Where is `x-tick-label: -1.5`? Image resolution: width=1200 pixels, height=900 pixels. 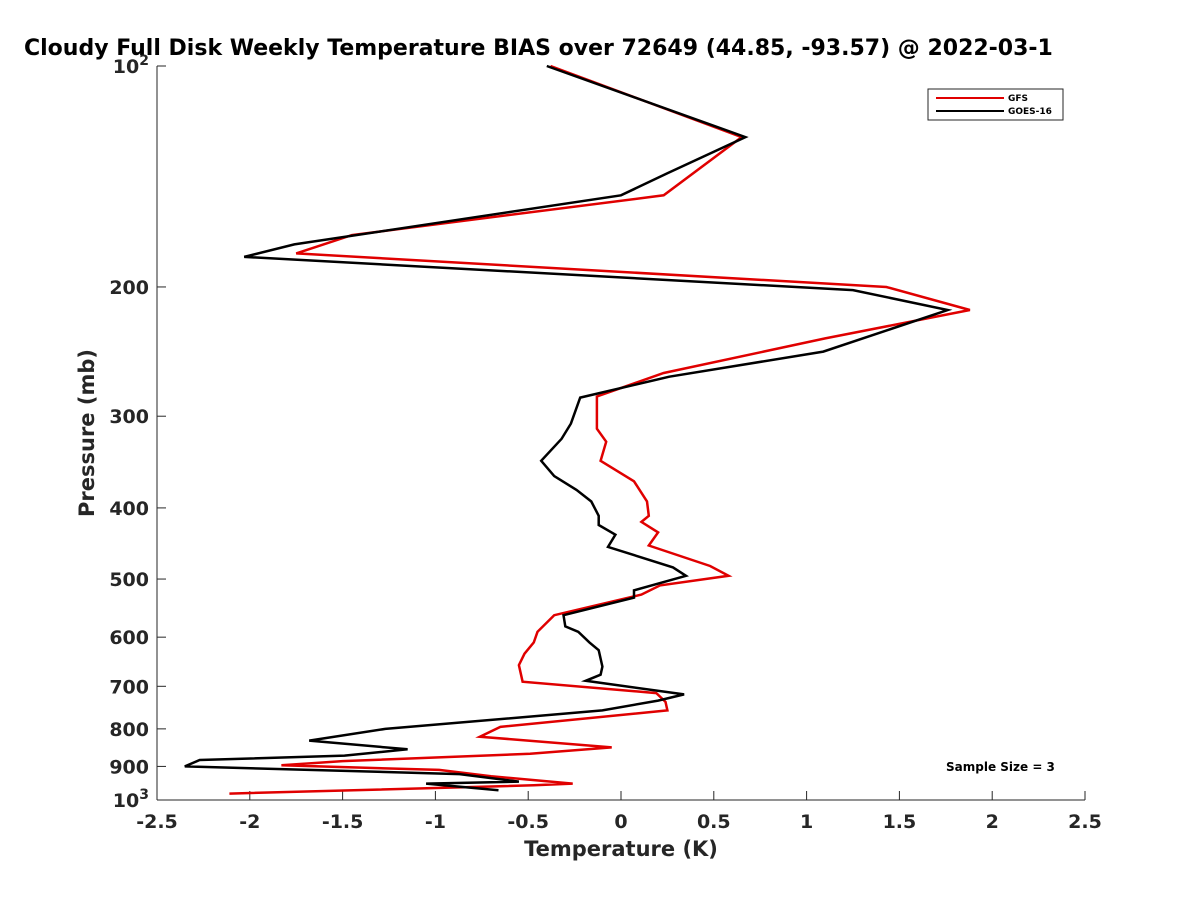 x-tick-label: -1.5 is located at coordinates (343, 822).